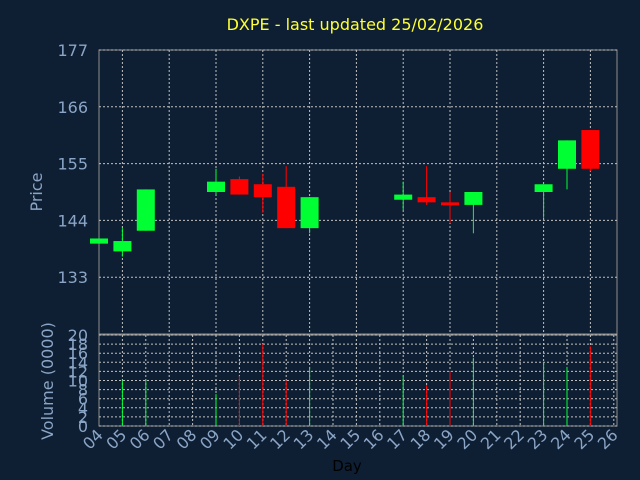 The height and width of the screenshot is (480, 640). Describe the element at coordinates (78, 344) in the screenshot. I see `volume-tick-label: 18` at that location.